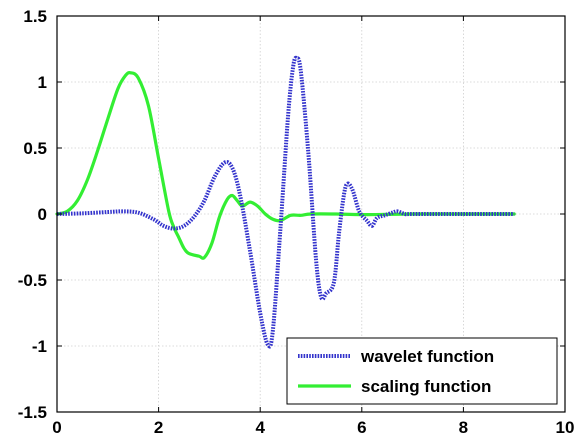 The width and height of the screenshot is (574, 438). Describe the element at coordinates (42, 214) in the screenshot. I see `y-tick-label-3: 0` at that location.